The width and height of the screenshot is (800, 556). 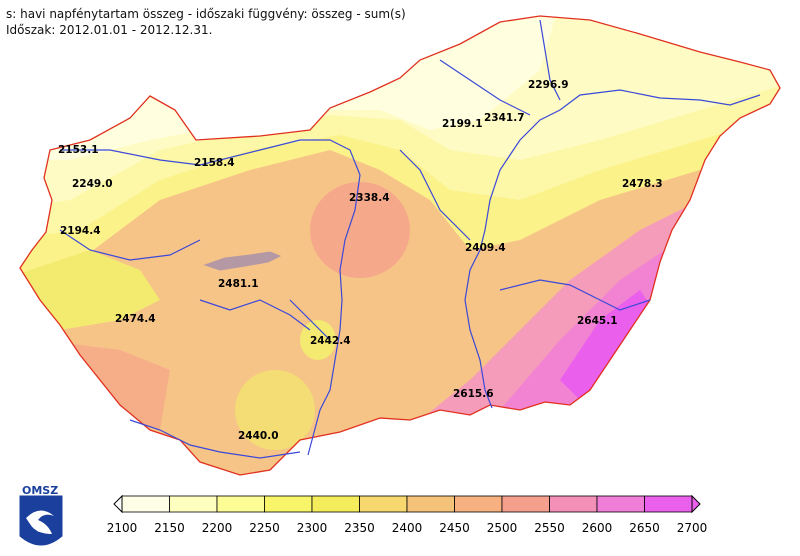 I want to click on legend-tick-label: 2600, so click(x=597, y=528).